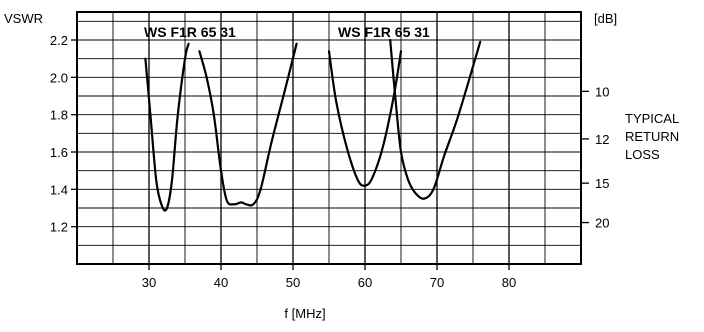 Image resolution: width=704 pixels, height=332 pixels. What do you see at coordinates (293, 282) in the screenshot?
I see `x-tick-label: 50` at bounding box center [293, 282].